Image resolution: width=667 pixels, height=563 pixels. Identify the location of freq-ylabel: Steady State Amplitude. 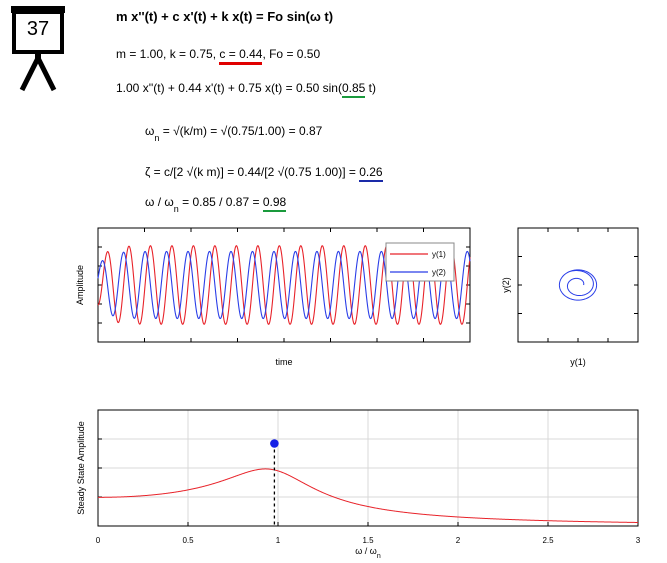
(81, 468).